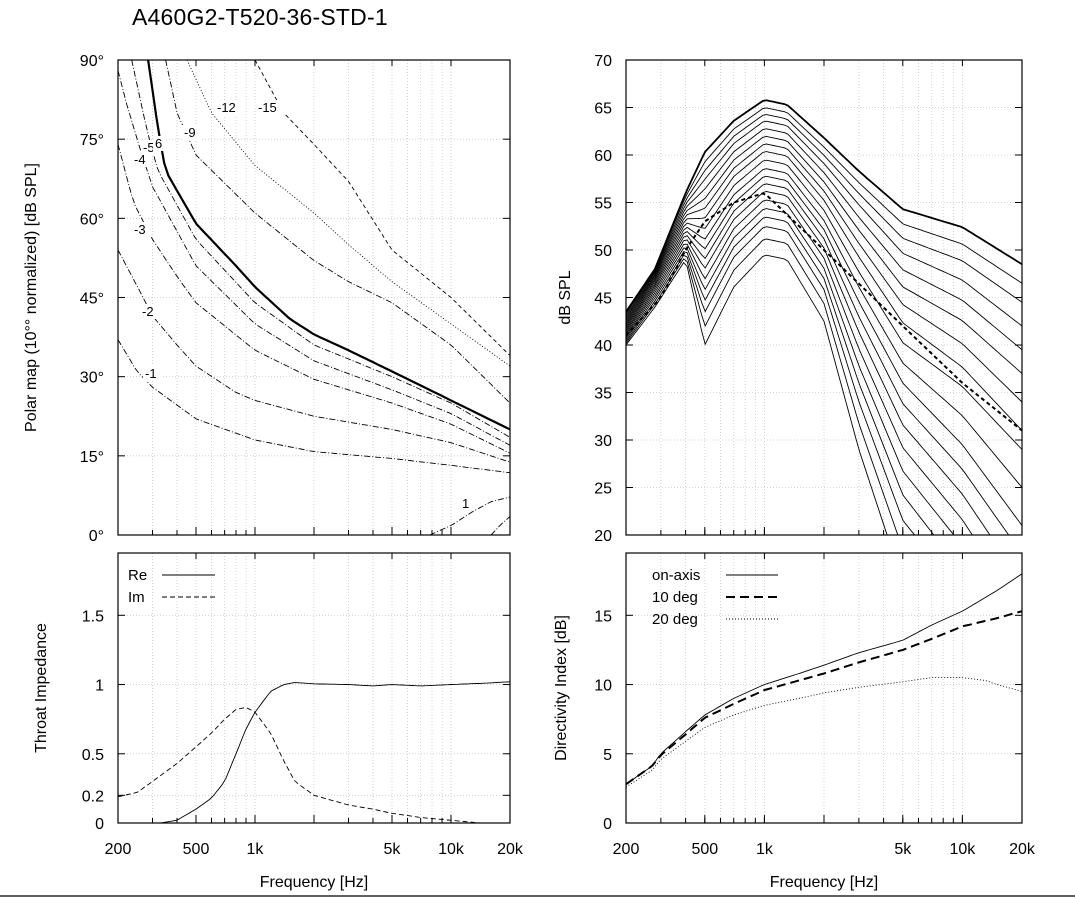 This screenshot has width=1075, height=898. Describe the element at coordinates (603, 204) in the screenshot. I see `y-tick-label: 55` at that location.